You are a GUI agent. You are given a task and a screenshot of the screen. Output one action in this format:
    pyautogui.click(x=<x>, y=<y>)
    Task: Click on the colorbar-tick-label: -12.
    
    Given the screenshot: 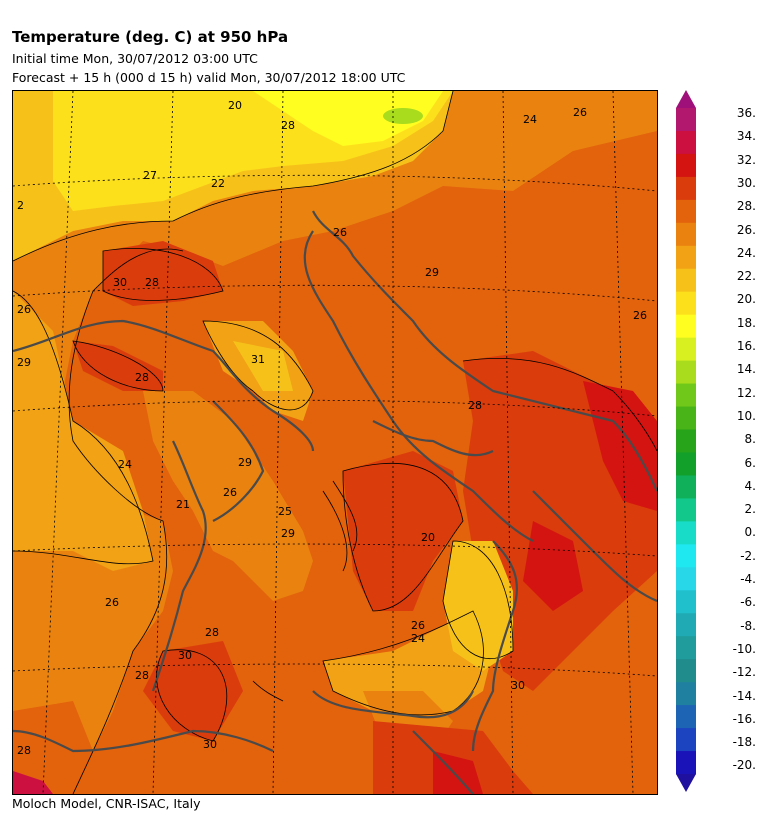 What is the action you would take?
    pyautogui.click(x=744, y=672)
    